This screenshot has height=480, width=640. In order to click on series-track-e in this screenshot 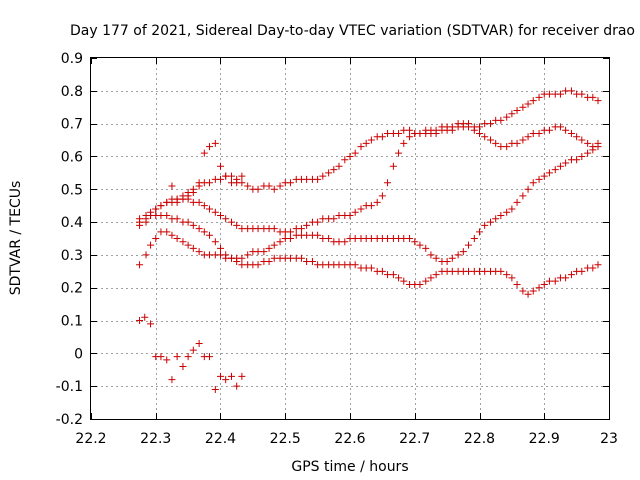, I will do `click(191, 353)`.